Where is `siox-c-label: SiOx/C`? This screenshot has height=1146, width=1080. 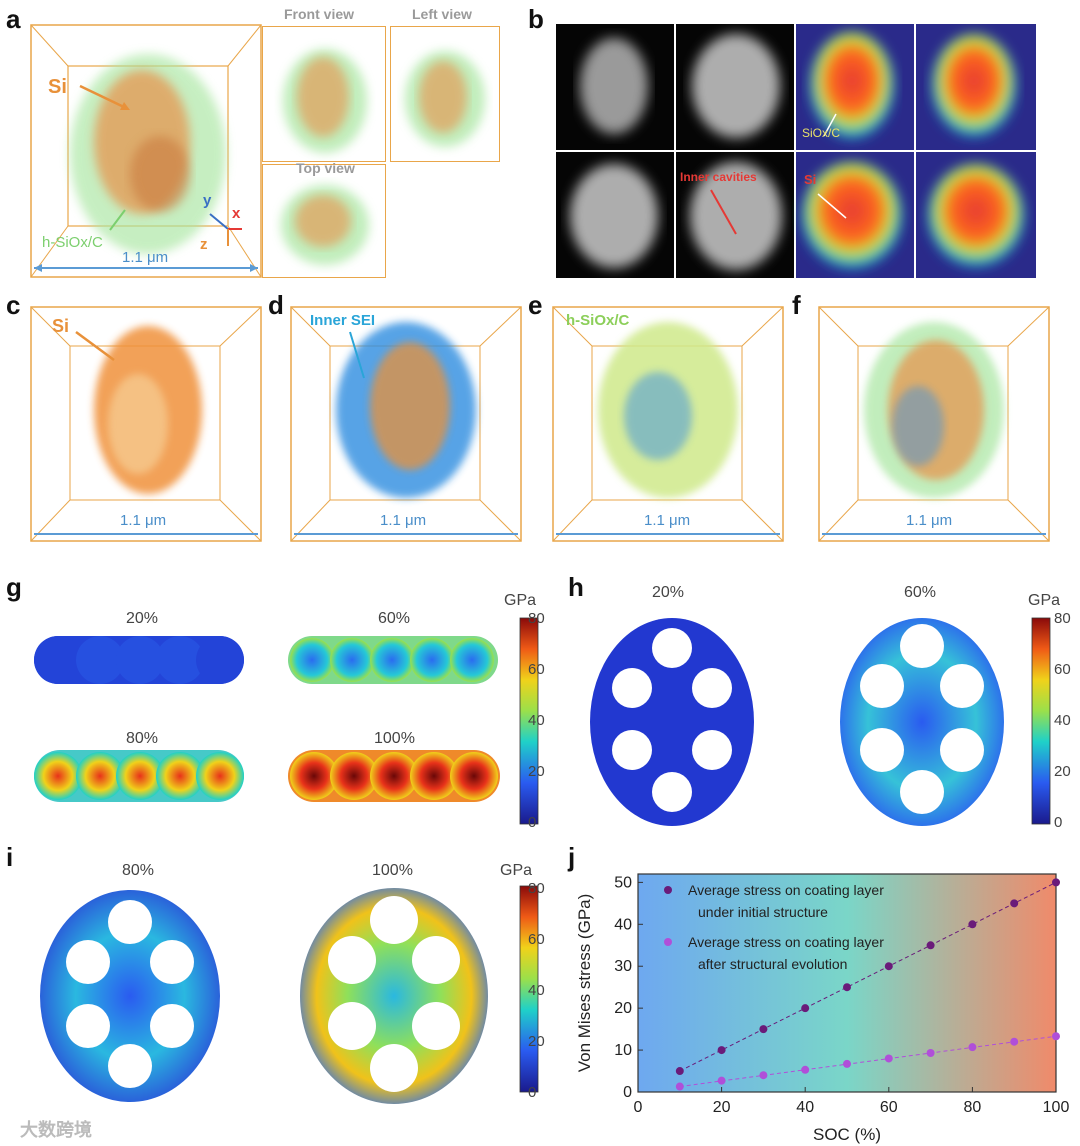 siox-c-label: SiOx/C is located at coordinates (821, 133).